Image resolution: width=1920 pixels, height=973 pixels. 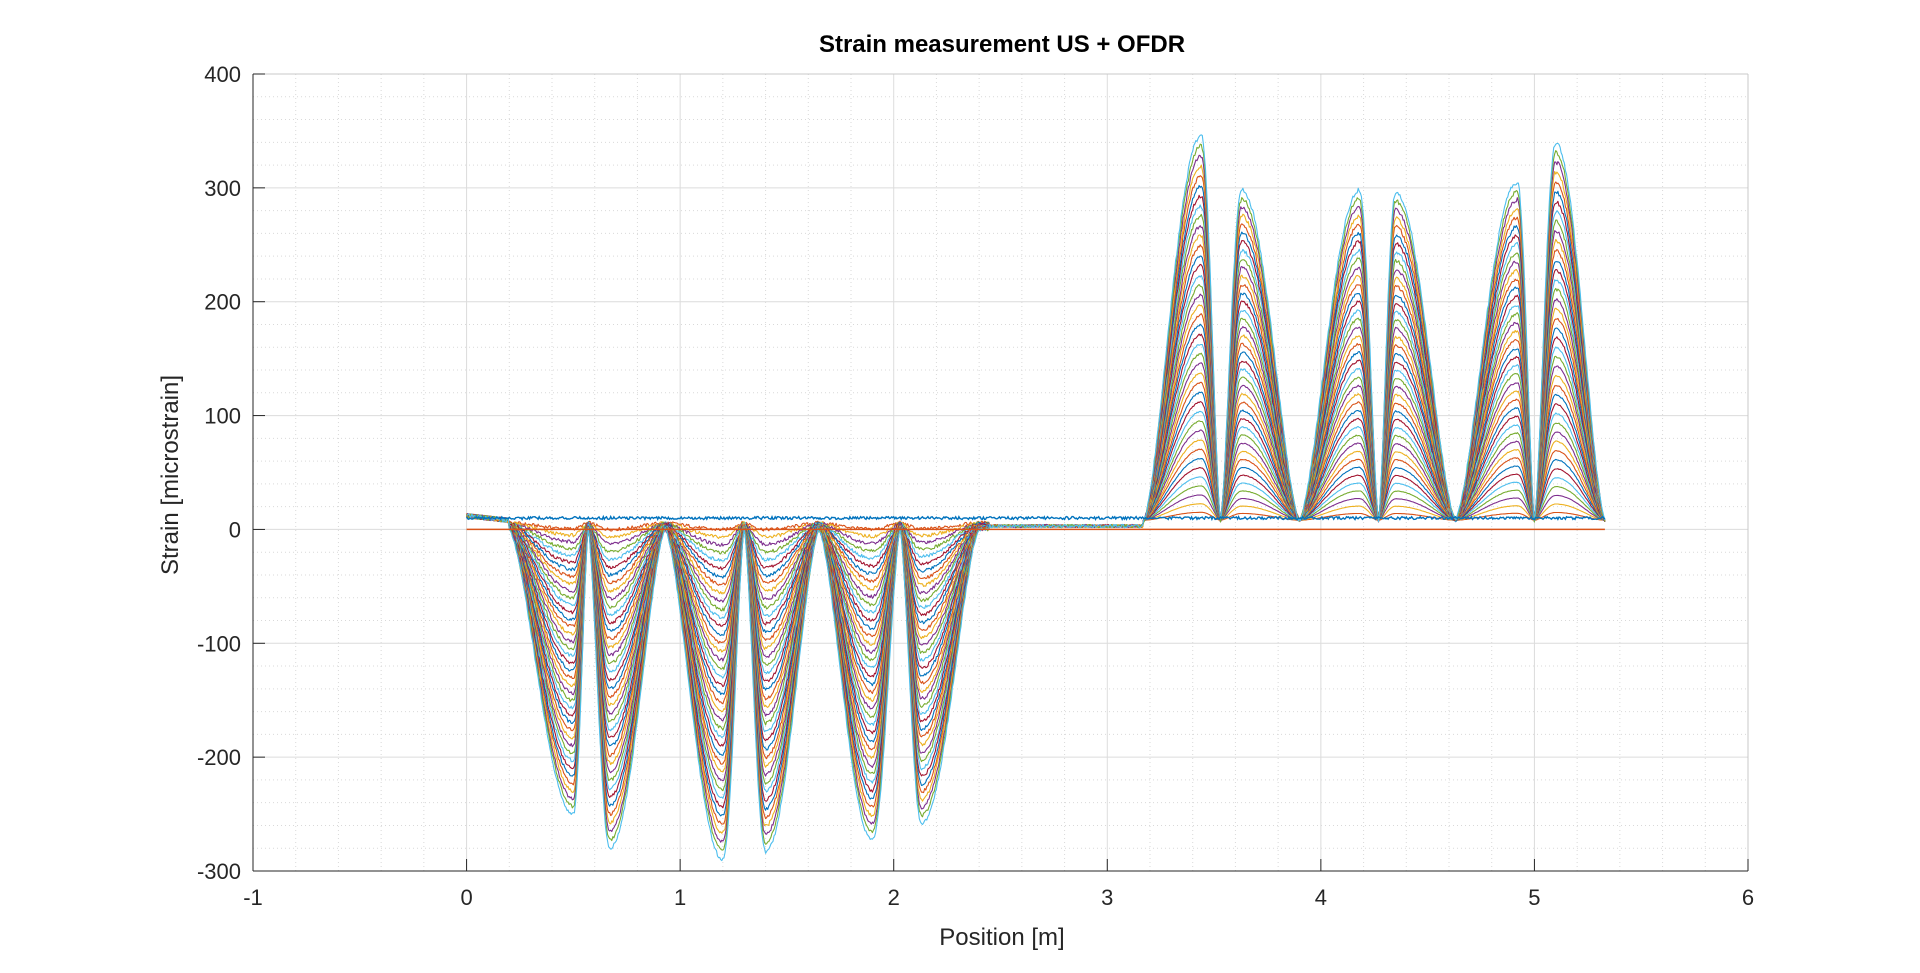 I want to click on x-tick-label: 4, so click(x=1321, y=897).